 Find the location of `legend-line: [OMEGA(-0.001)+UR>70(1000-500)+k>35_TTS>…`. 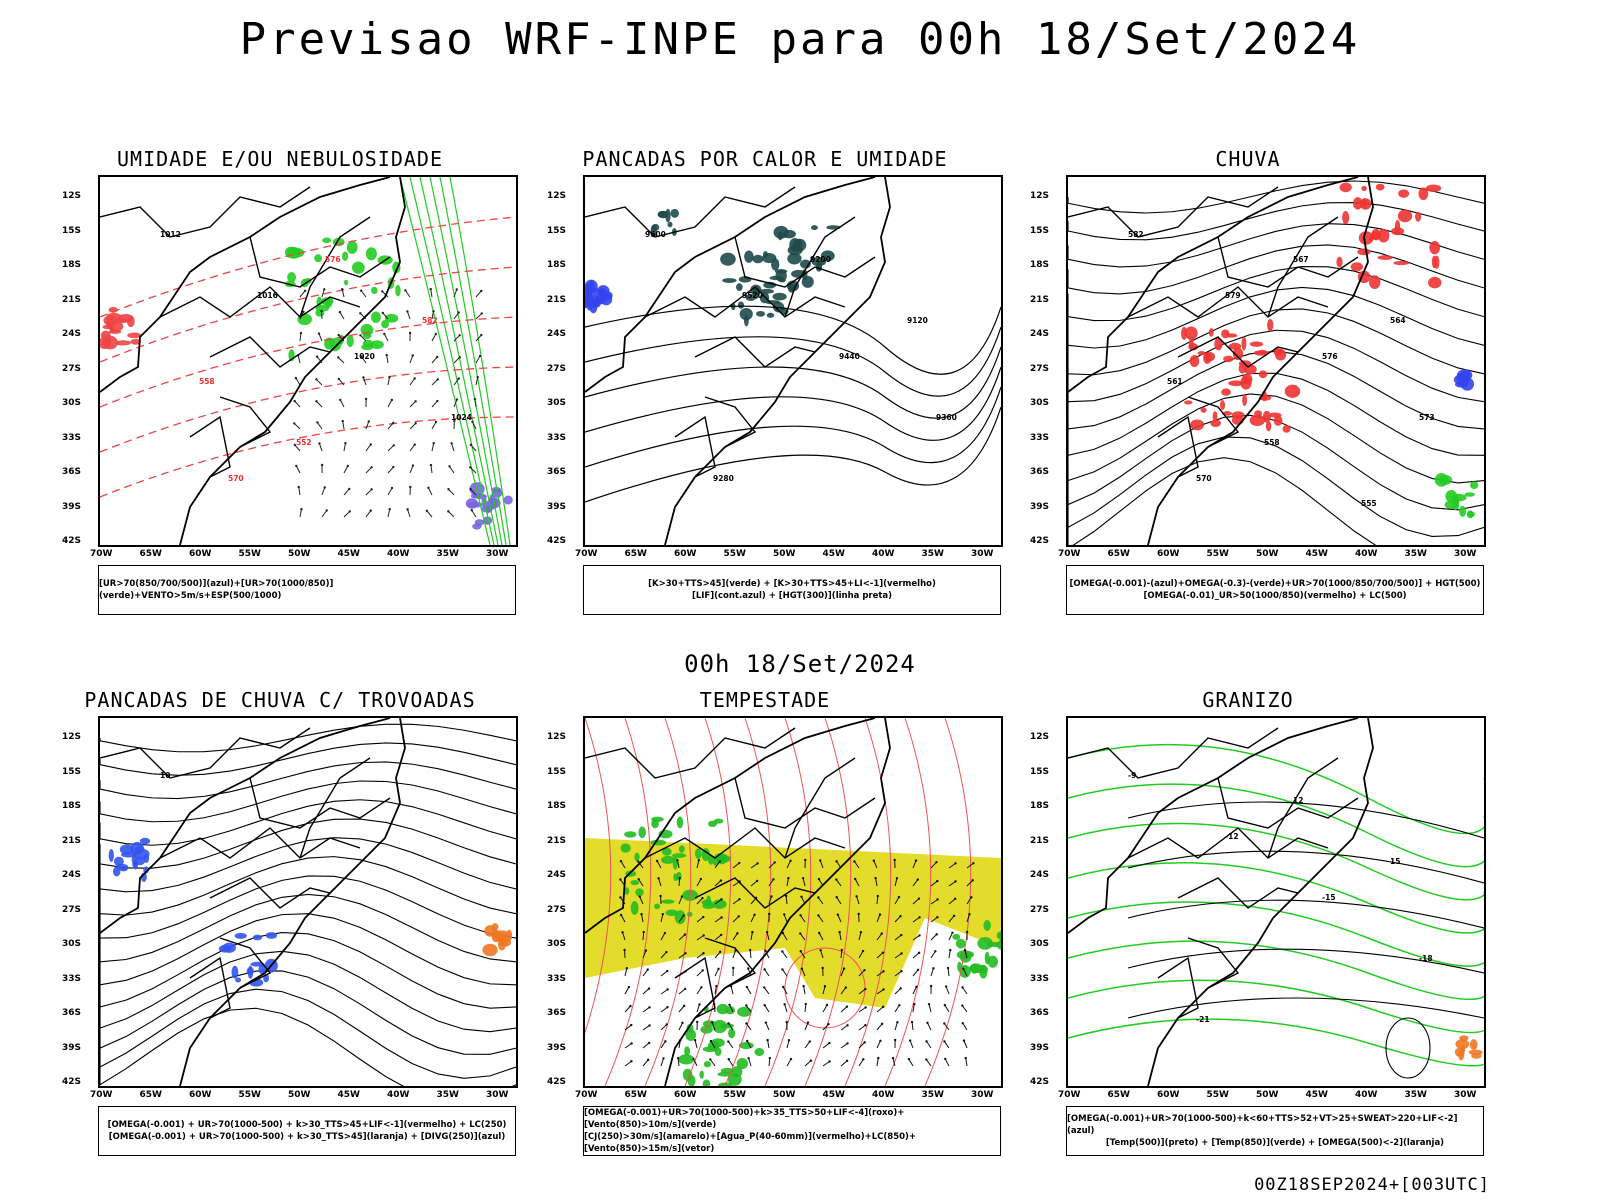

legend-line: [OMEGA(-0.001)+UR>70(1000-500)+k>35_TTS>… is located at coordinates (744, 1119).